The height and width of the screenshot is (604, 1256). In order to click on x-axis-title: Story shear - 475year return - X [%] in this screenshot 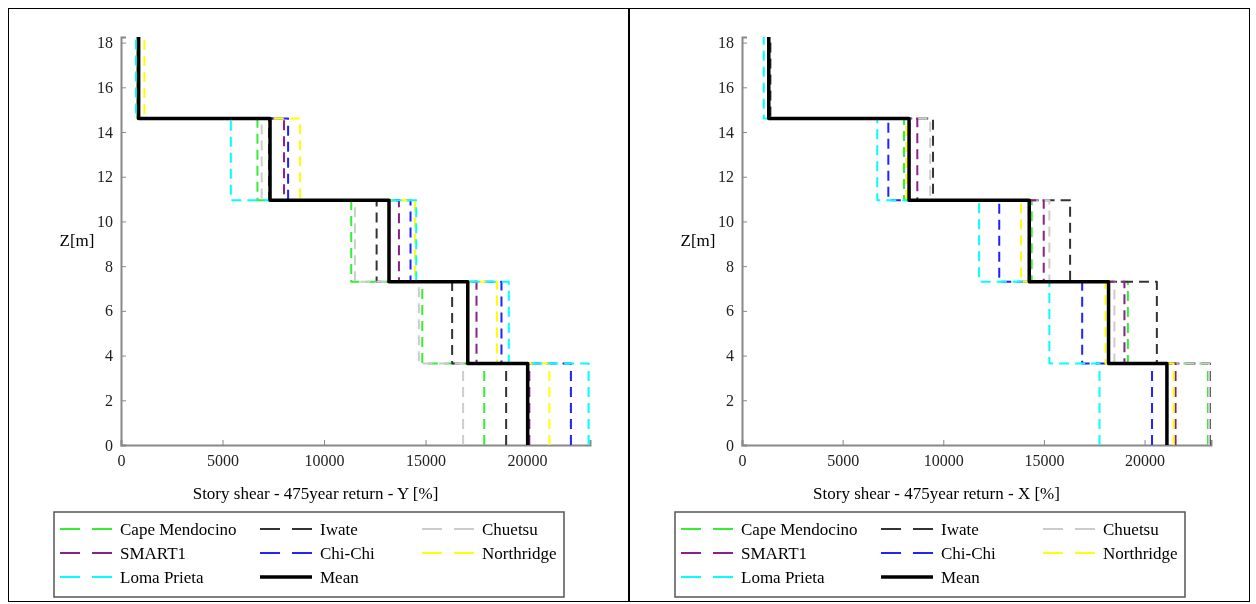, I will do `click(936, 493)`.